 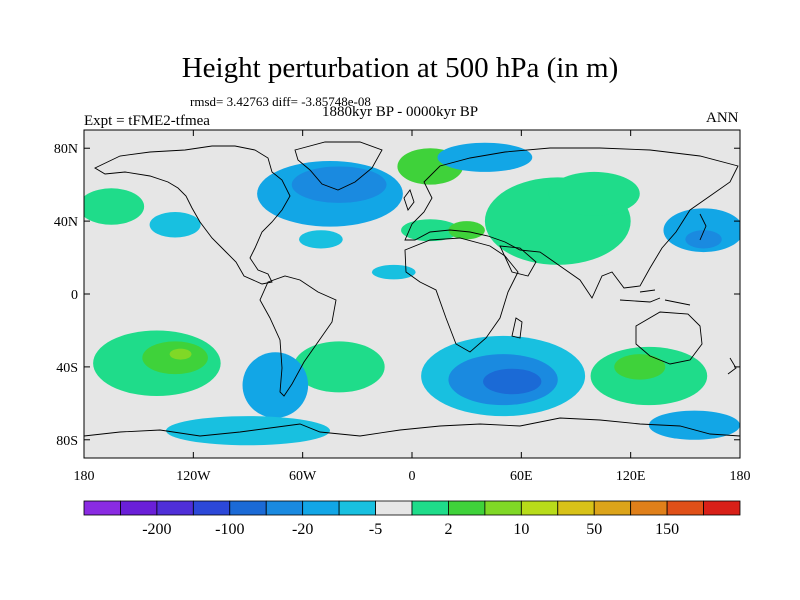 What do you see at coordinates (732, 366) in the screenshot?
I see `coastline-new-zealand` at bounding box center [732, 366].